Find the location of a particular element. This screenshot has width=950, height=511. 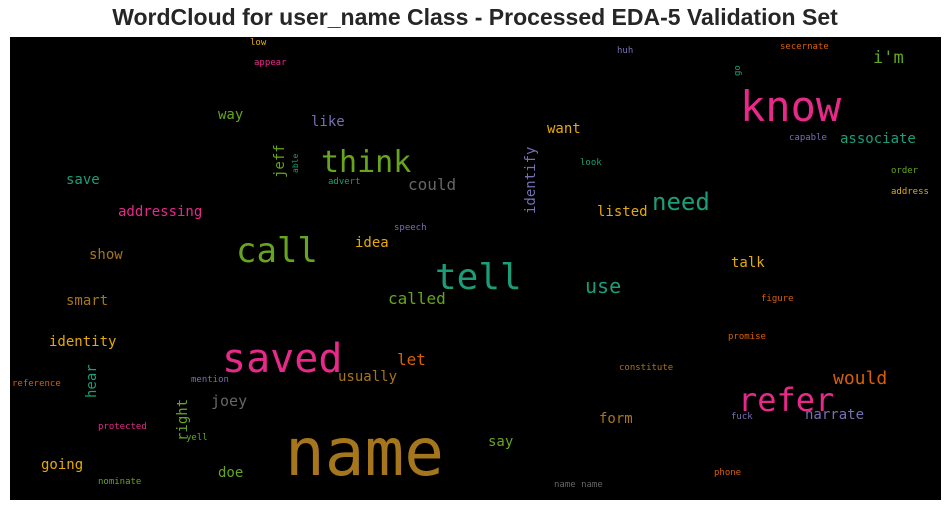

word-identify: identify is located at coordinates (531, 180).